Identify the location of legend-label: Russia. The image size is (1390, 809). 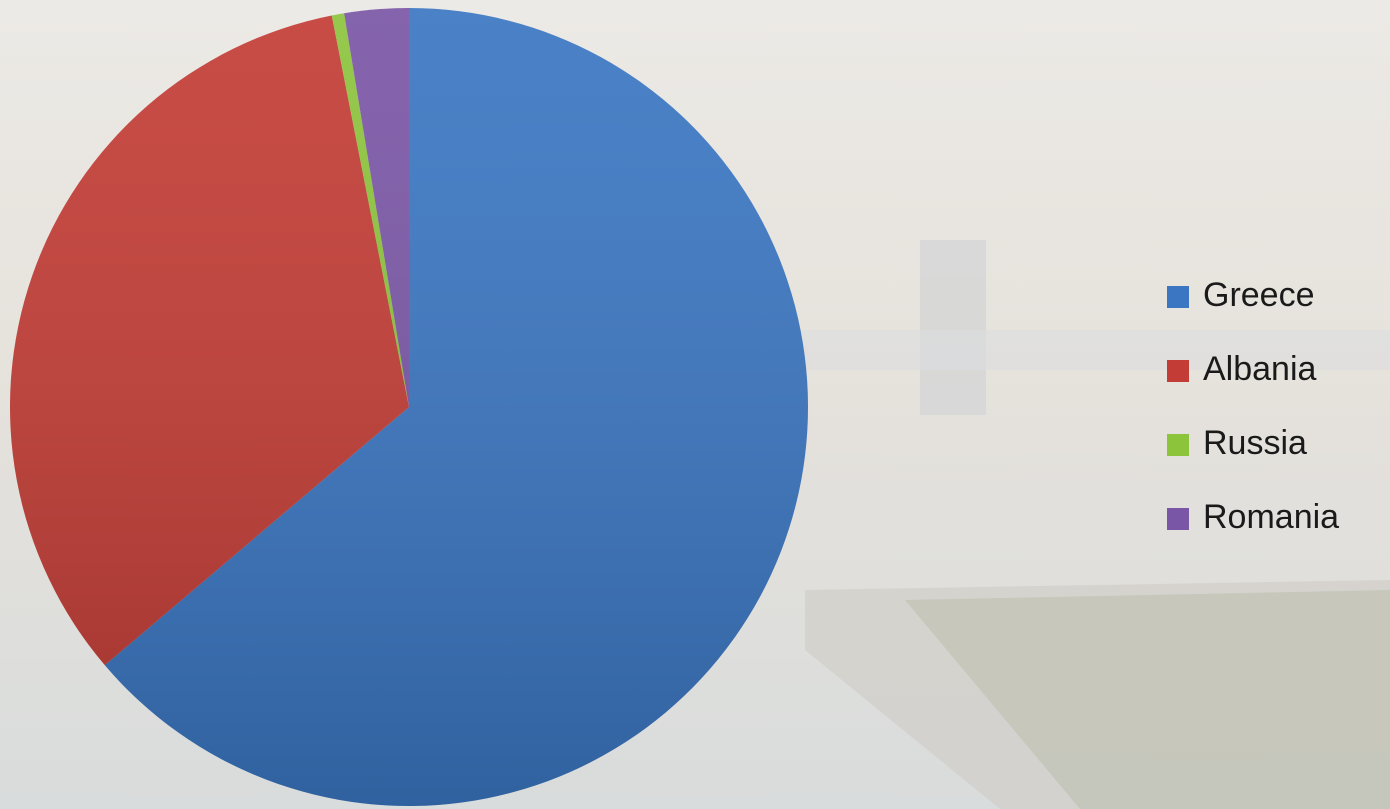
(1255, 443).